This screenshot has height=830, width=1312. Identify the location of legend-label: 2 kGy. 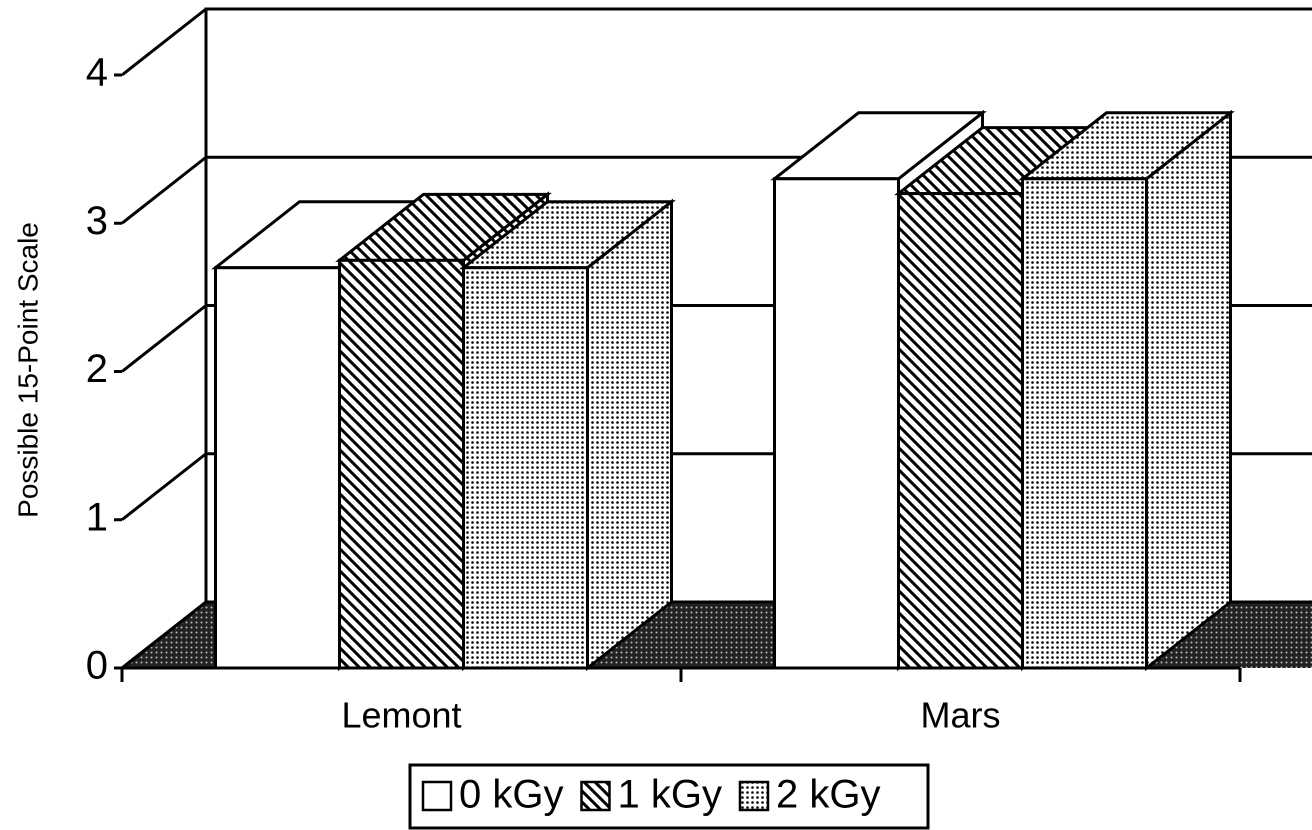
(828, 795).